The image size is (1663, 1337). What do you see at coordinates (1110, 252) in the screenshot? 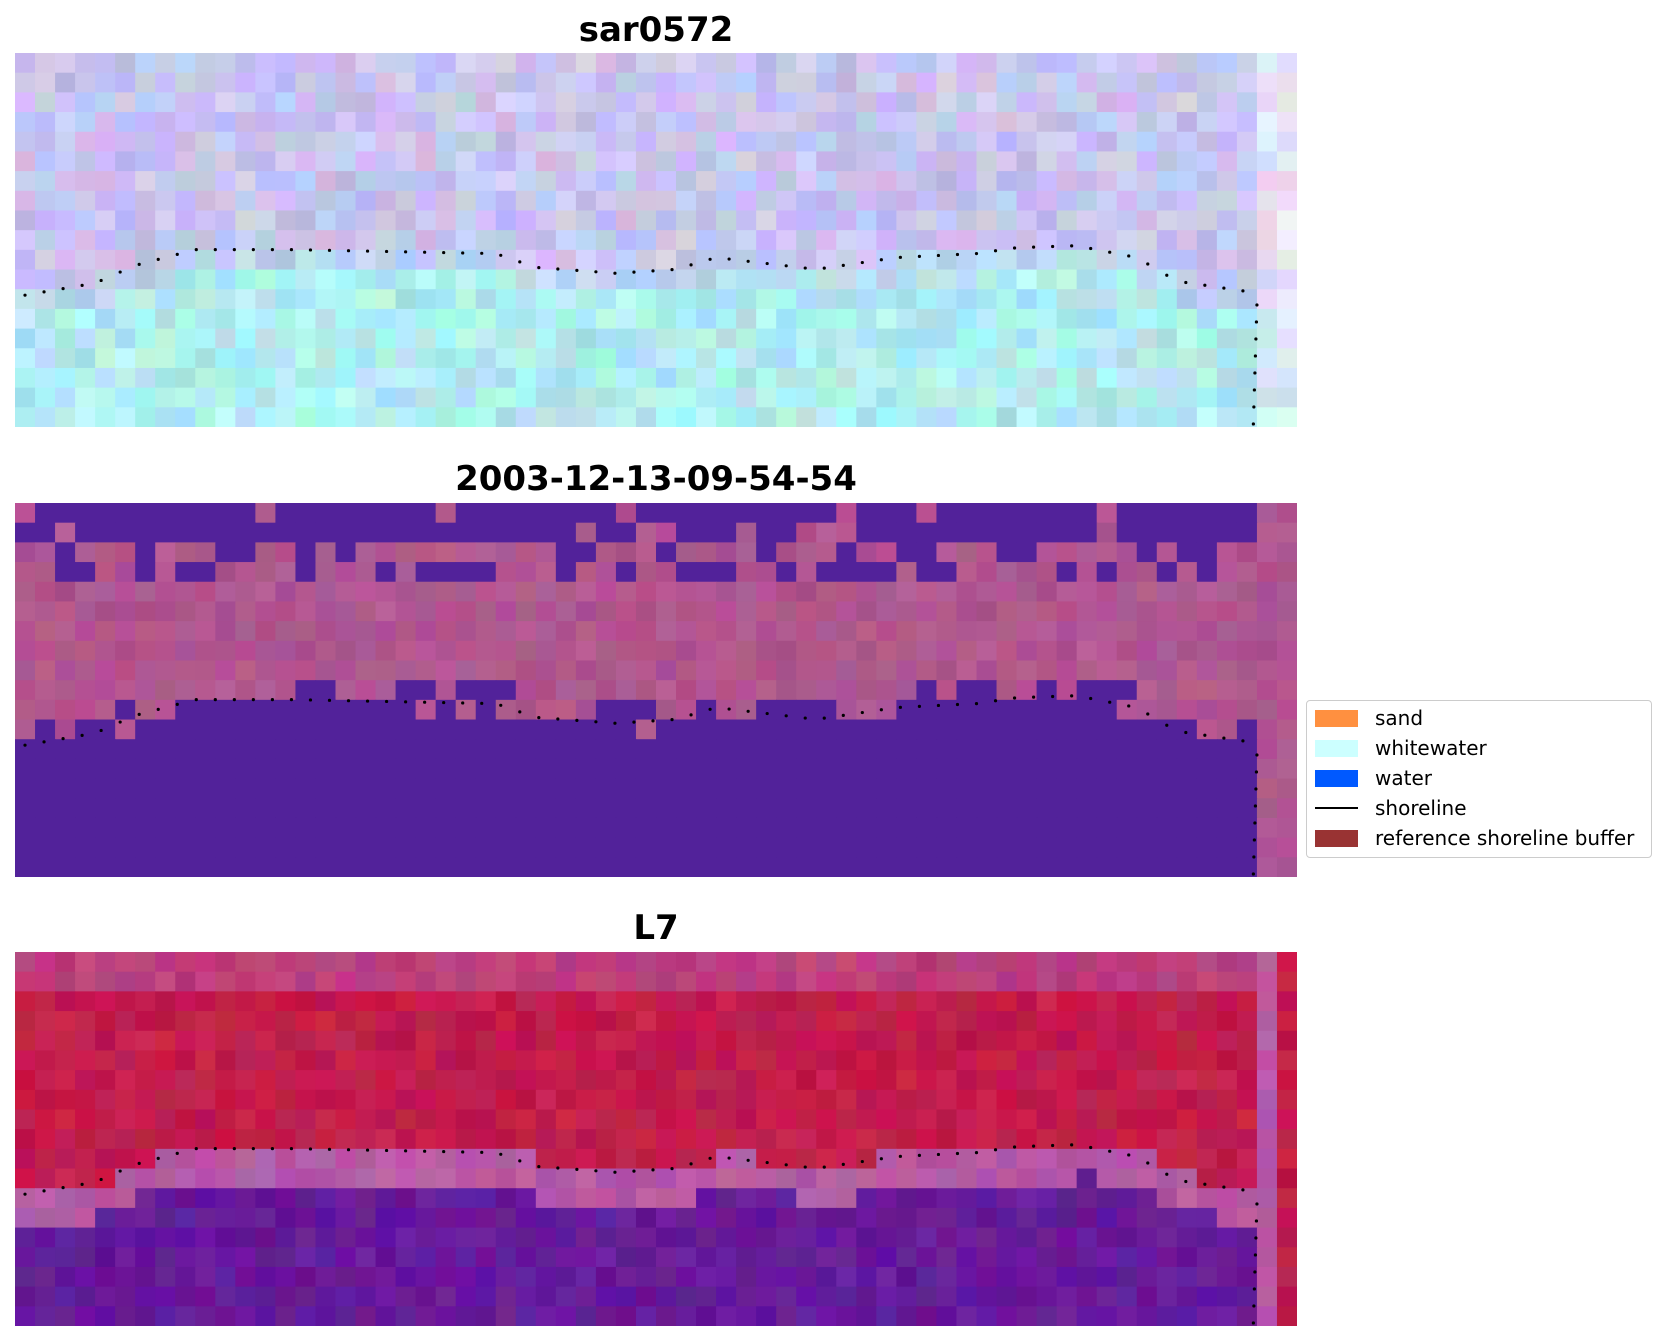
I see `shoreline-point` at bounding box center [1110, 252].